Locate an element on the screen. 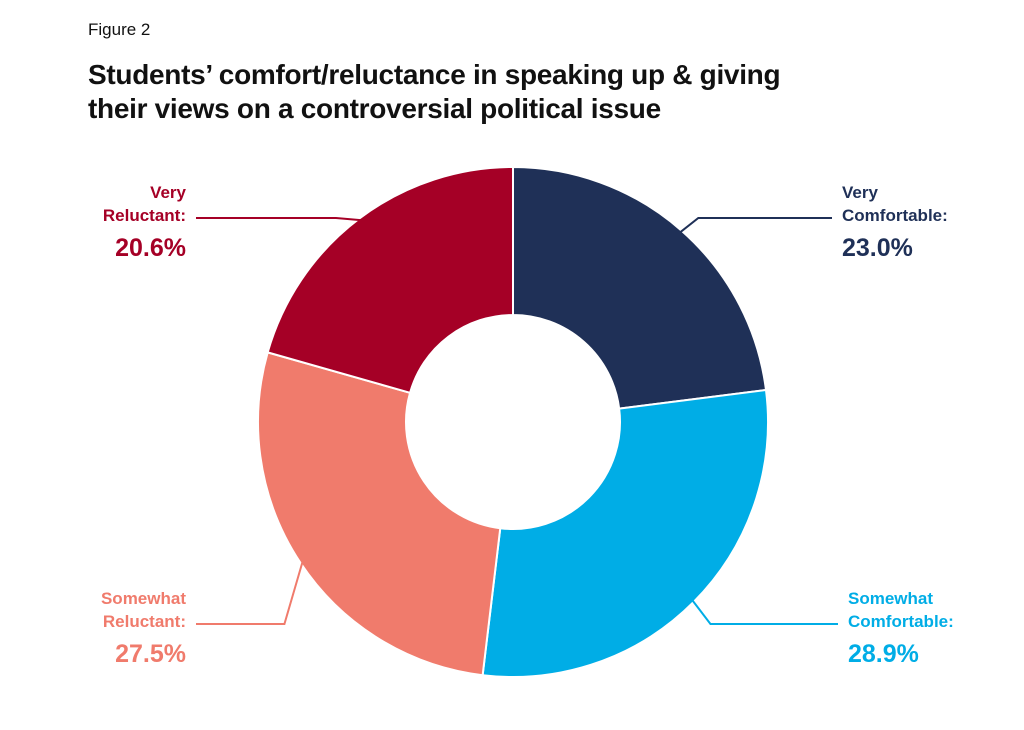 This screenshot has height=730, width=1024. slice-label-somewhat-reluctant-line-1: Somewhat is located at coordinates (143, 598).